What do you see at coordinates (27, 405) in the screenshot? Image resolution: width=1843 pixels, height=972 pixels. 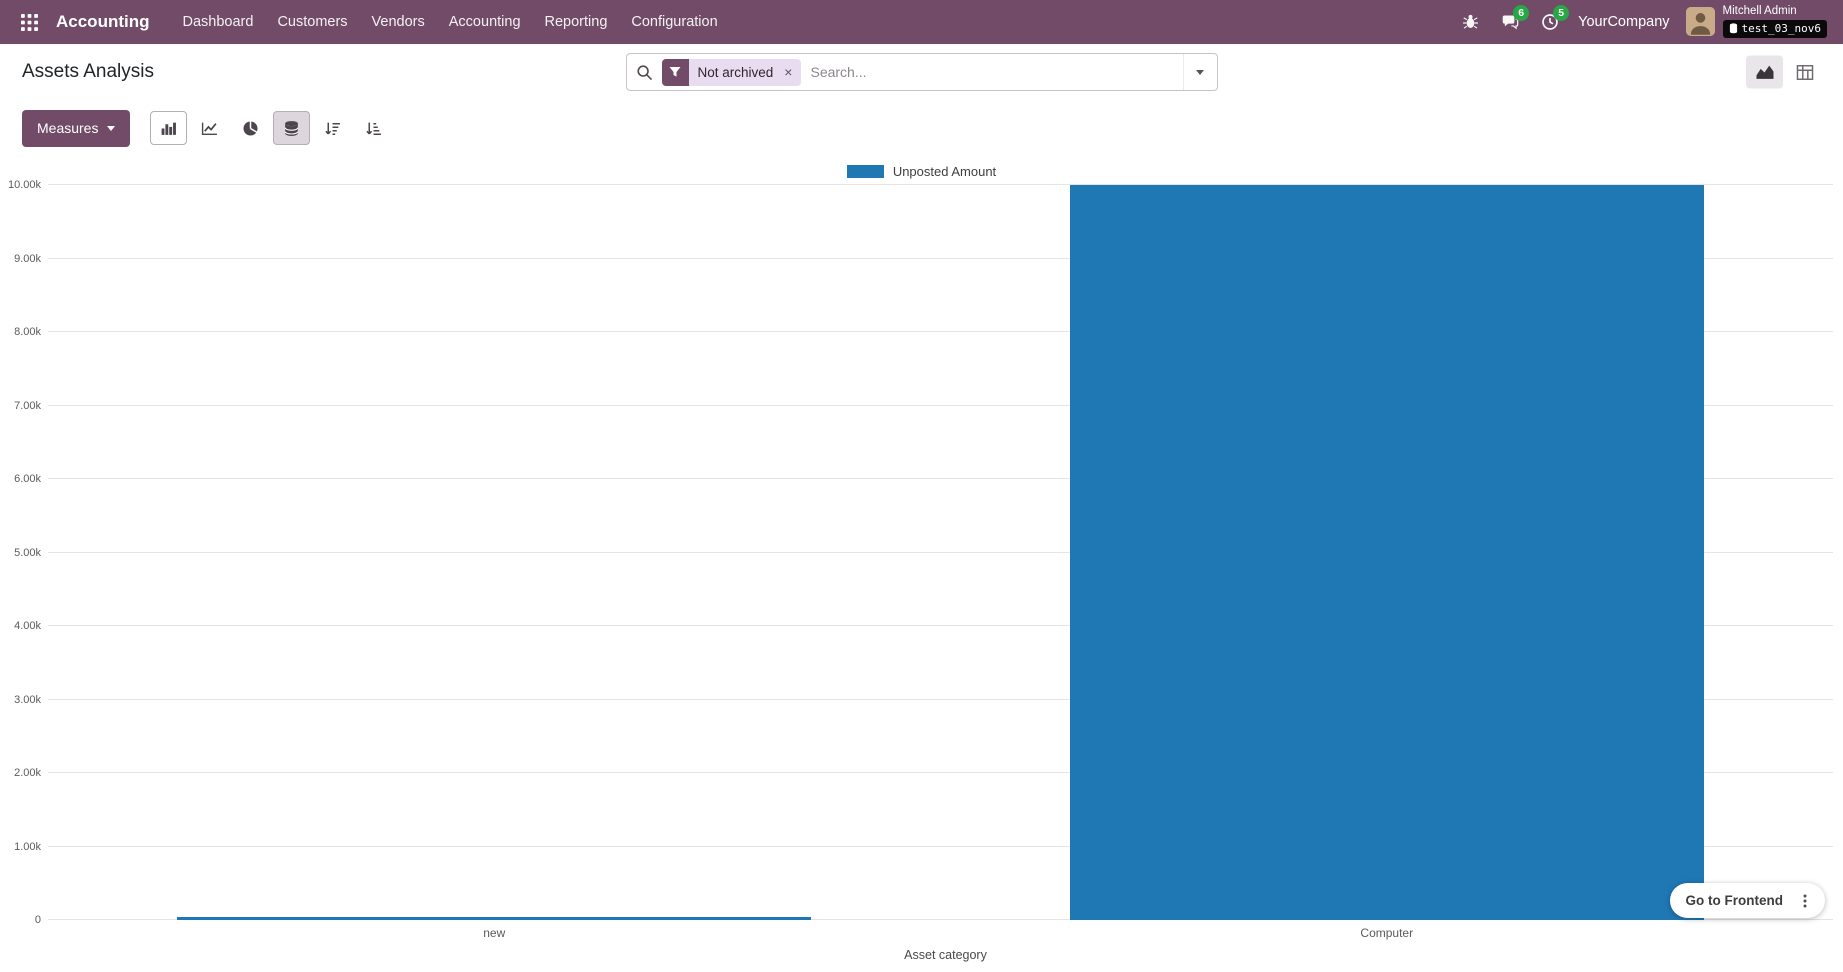 I see `y-tick-label: 7.00k` at bounding box center [27, 405].